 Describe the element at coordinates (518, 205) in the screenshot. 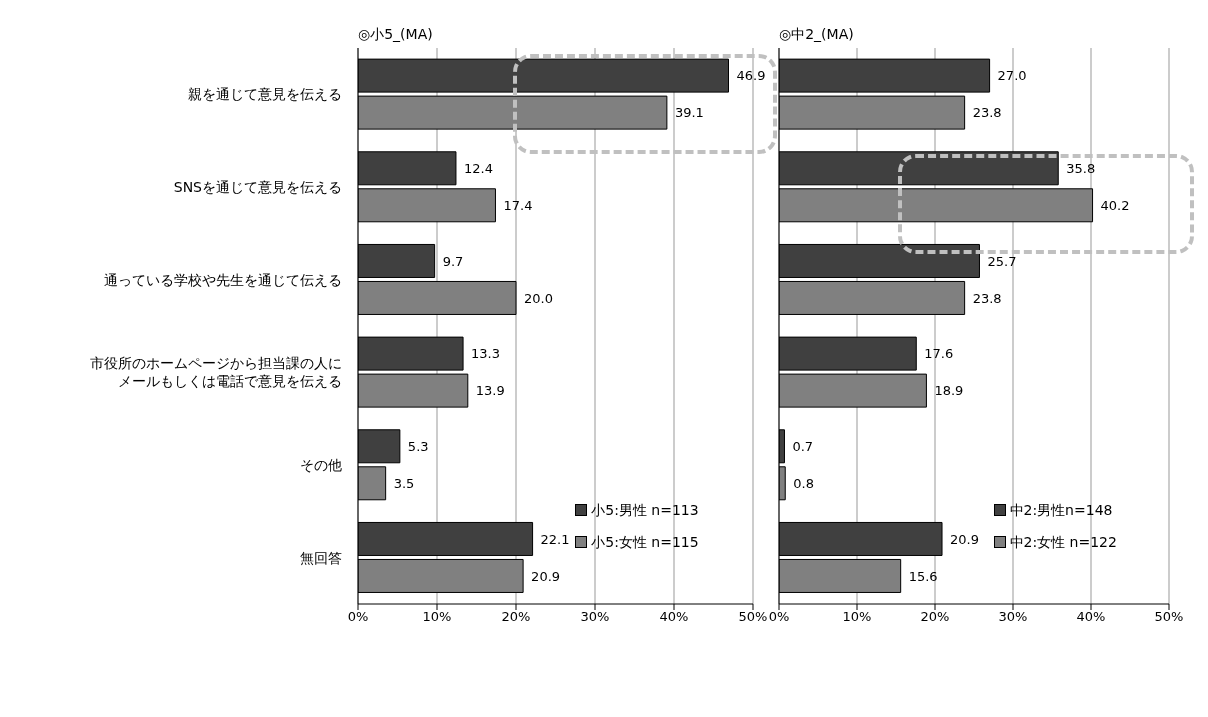

I see `data-label: 17.4` at that location.